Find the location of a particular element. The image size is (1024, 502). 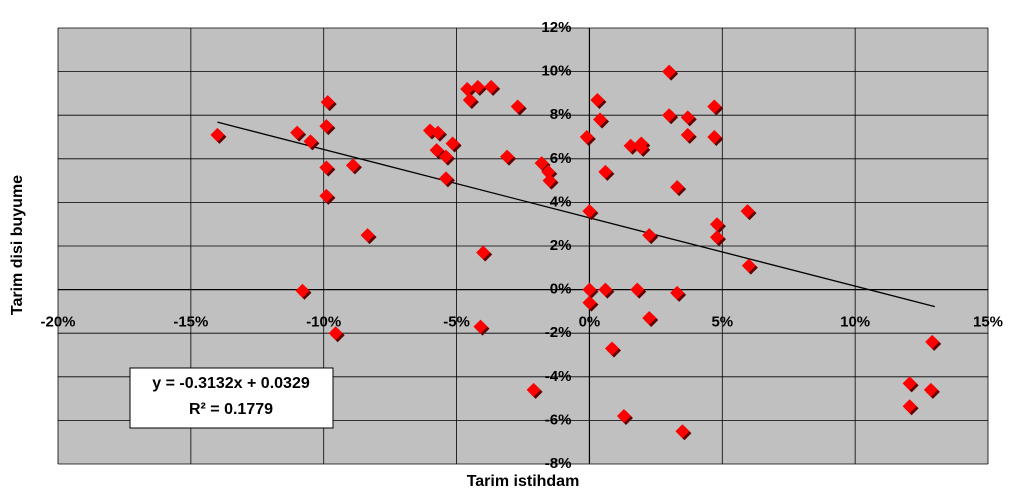

x-tick-label: 0% is located at coordinates (590, 322).